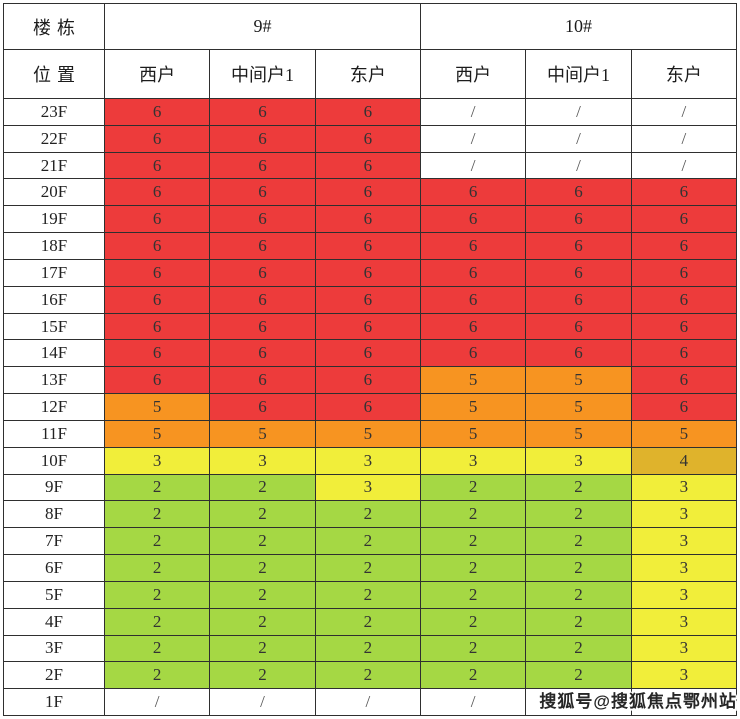 The height and width of the screenshot is (719, 740). Describe the element at coordinates (578, 702) in the screenshot. I see `grade-cell` at that location.